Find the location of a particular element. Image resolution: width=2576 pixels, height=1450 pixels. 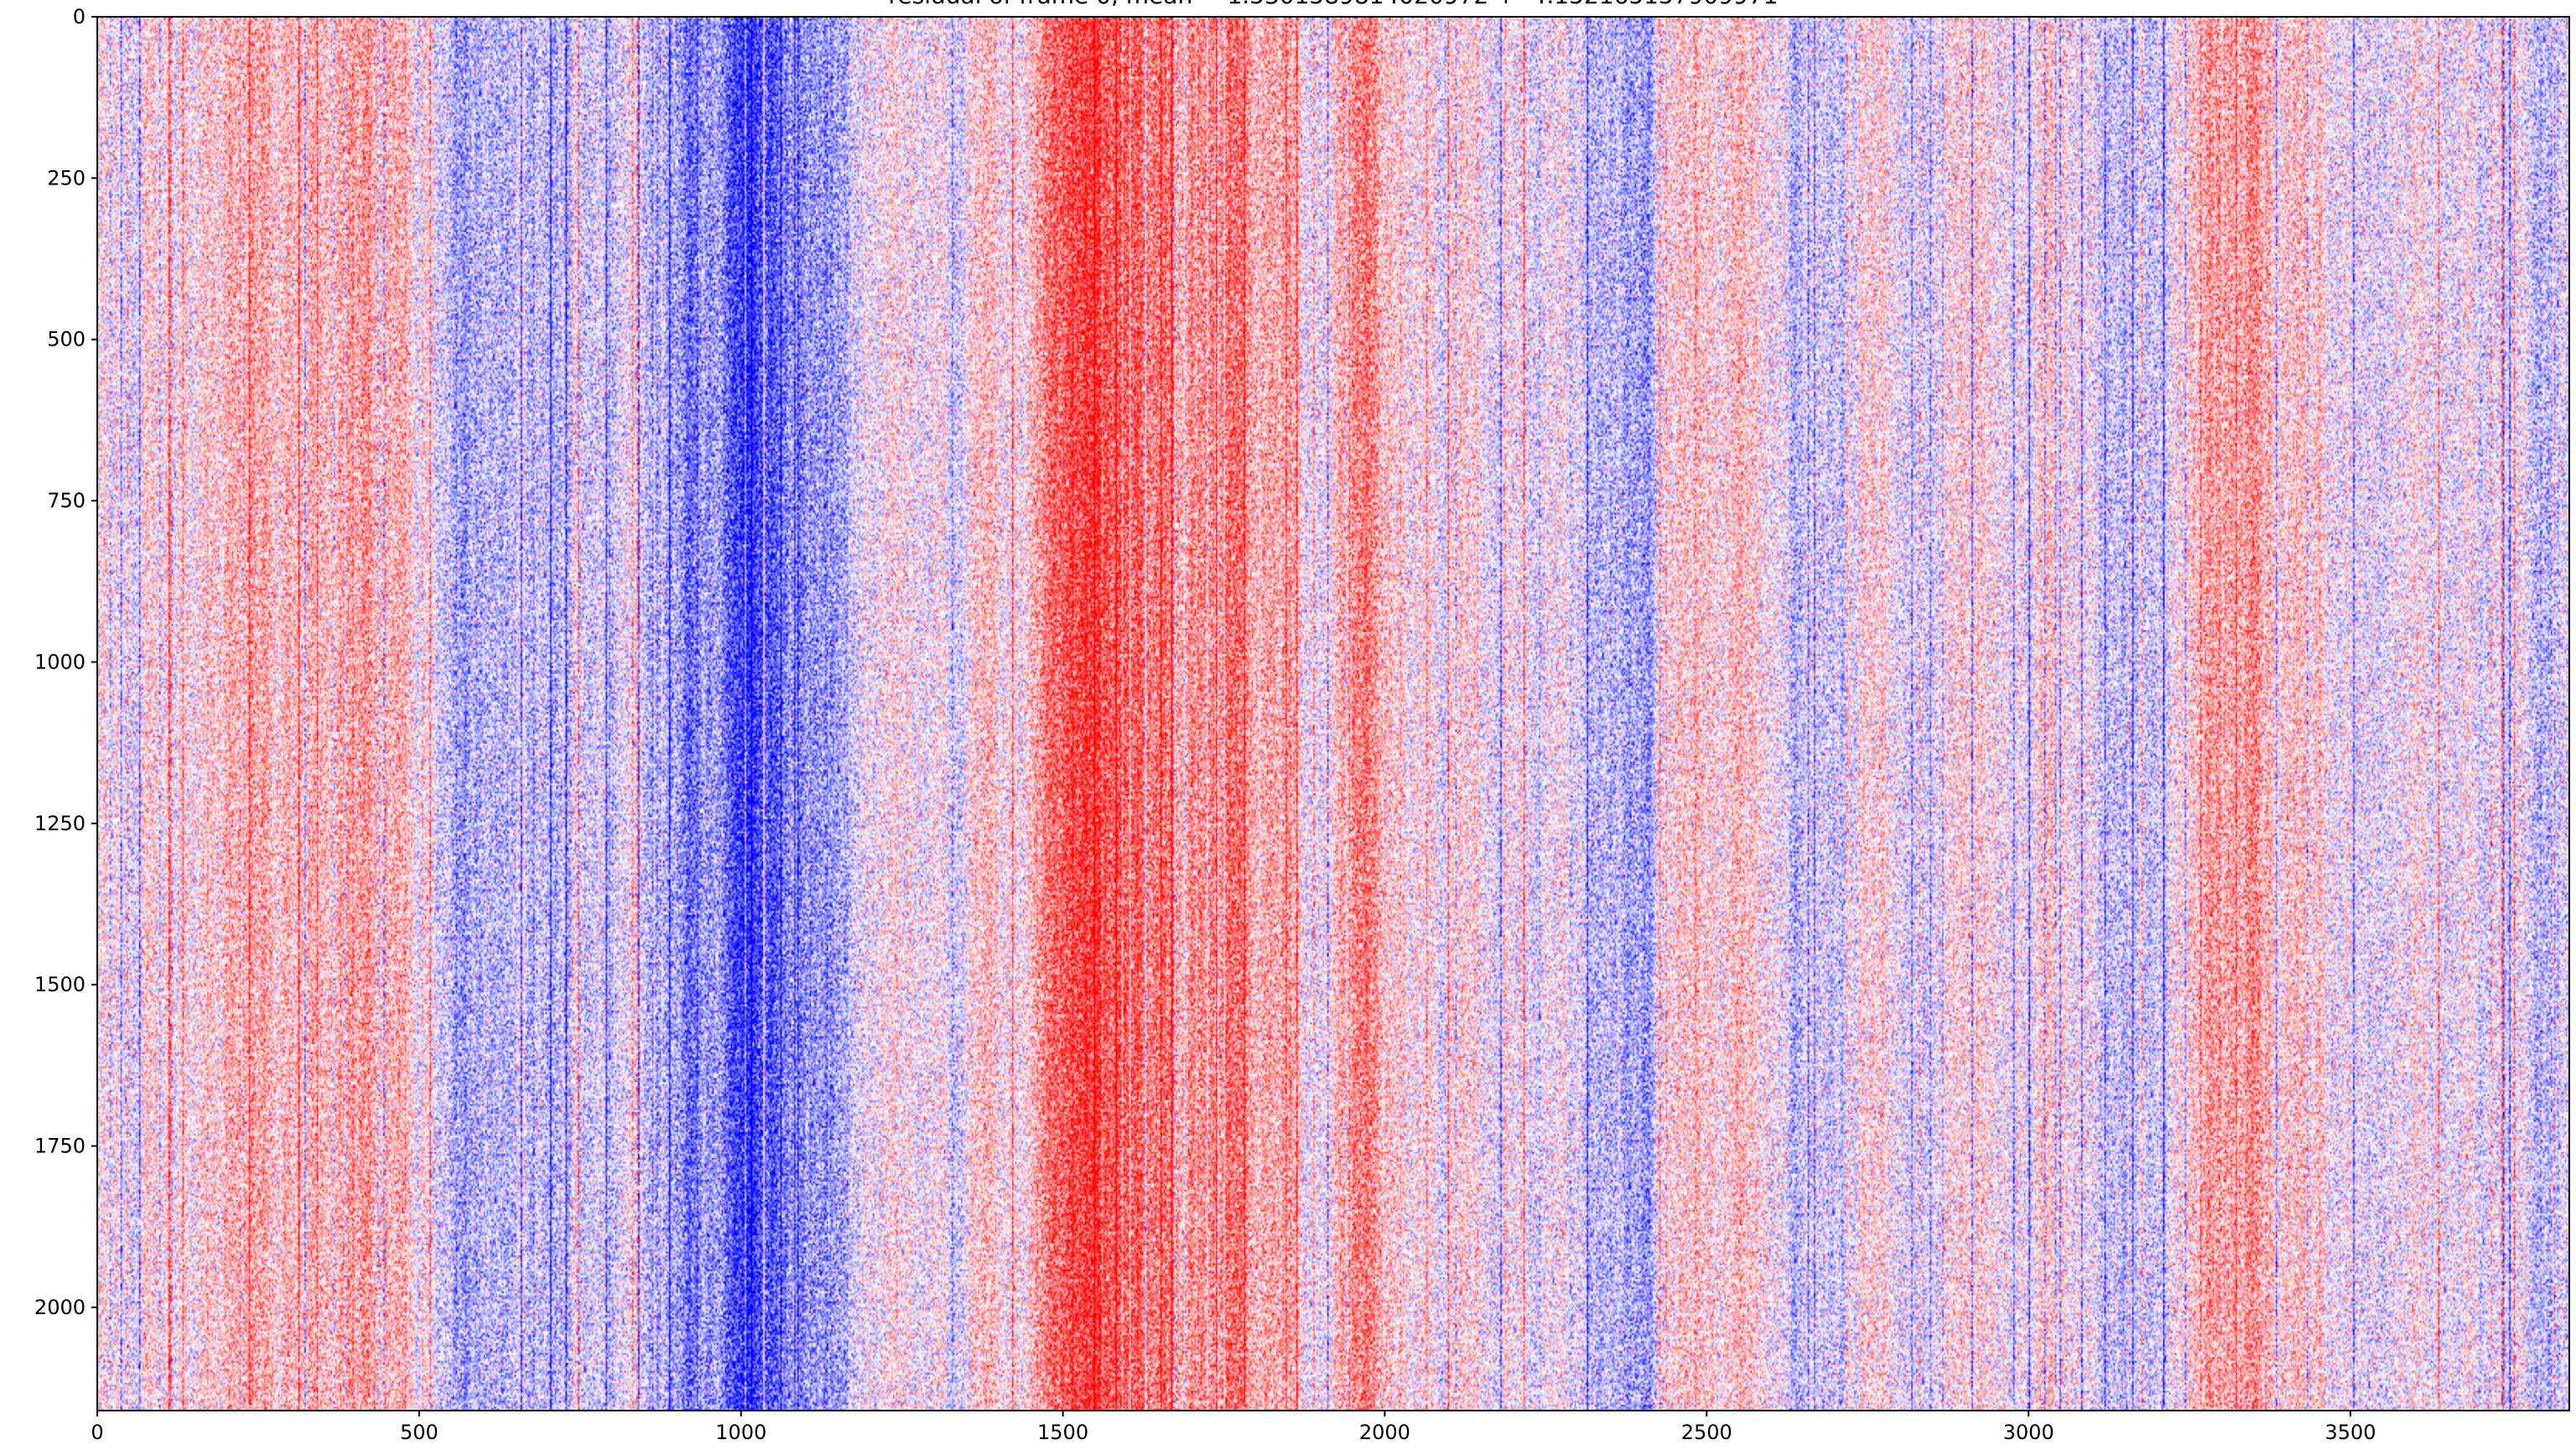

x-tick-label: 2000 is located at coordinates (1384, 1432).